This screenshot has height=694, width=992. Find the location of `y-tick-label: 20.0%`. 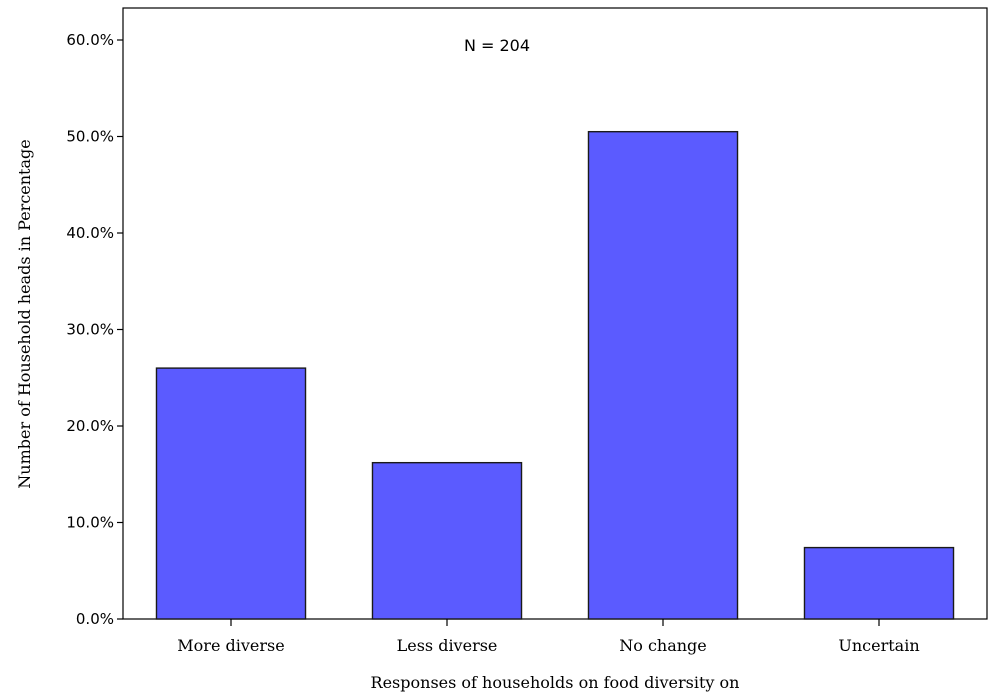

y-tick-label: 20.0% is located at coordinates (90, 426).